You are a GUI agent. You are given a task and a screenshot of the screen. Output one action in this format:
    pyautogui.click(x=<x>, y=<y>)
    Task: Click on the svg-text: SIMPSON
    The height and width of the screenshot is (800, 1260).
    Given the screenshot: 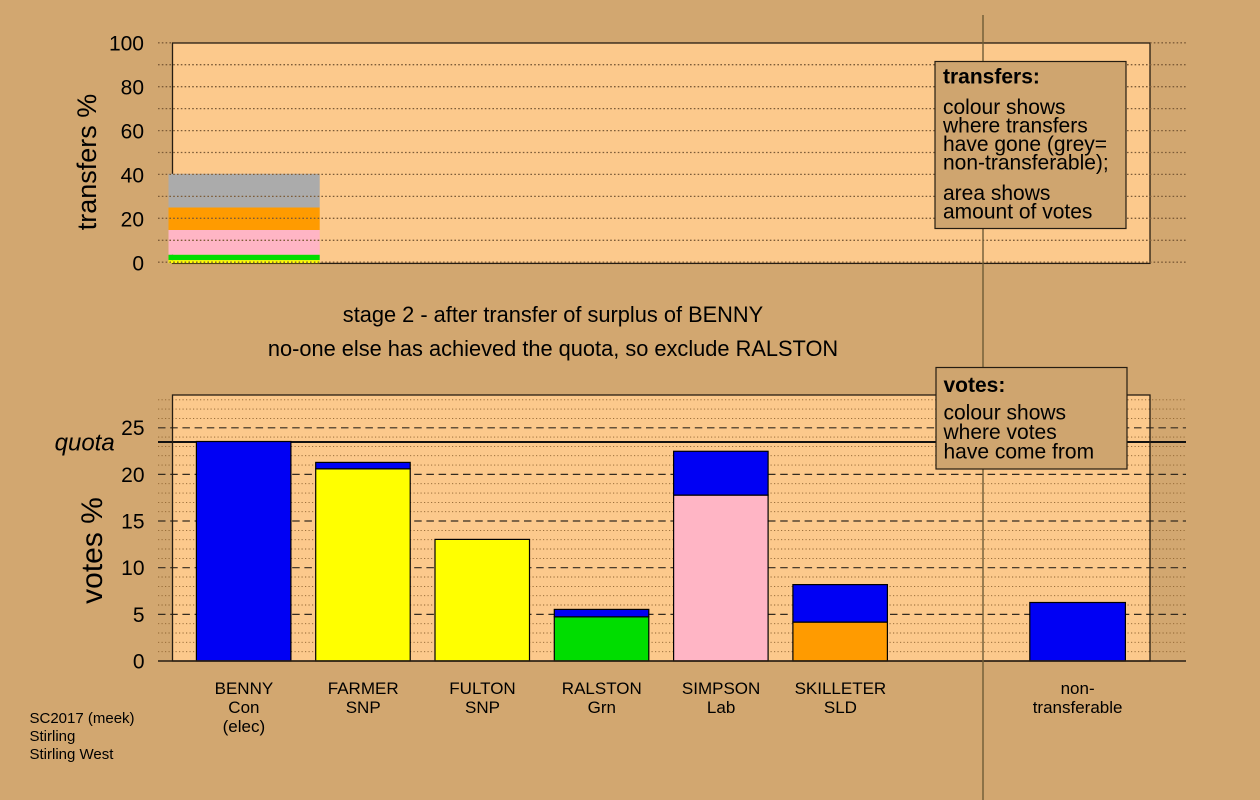 What is the action you would take?
    pyautogui.click(x=721, y=688)
    